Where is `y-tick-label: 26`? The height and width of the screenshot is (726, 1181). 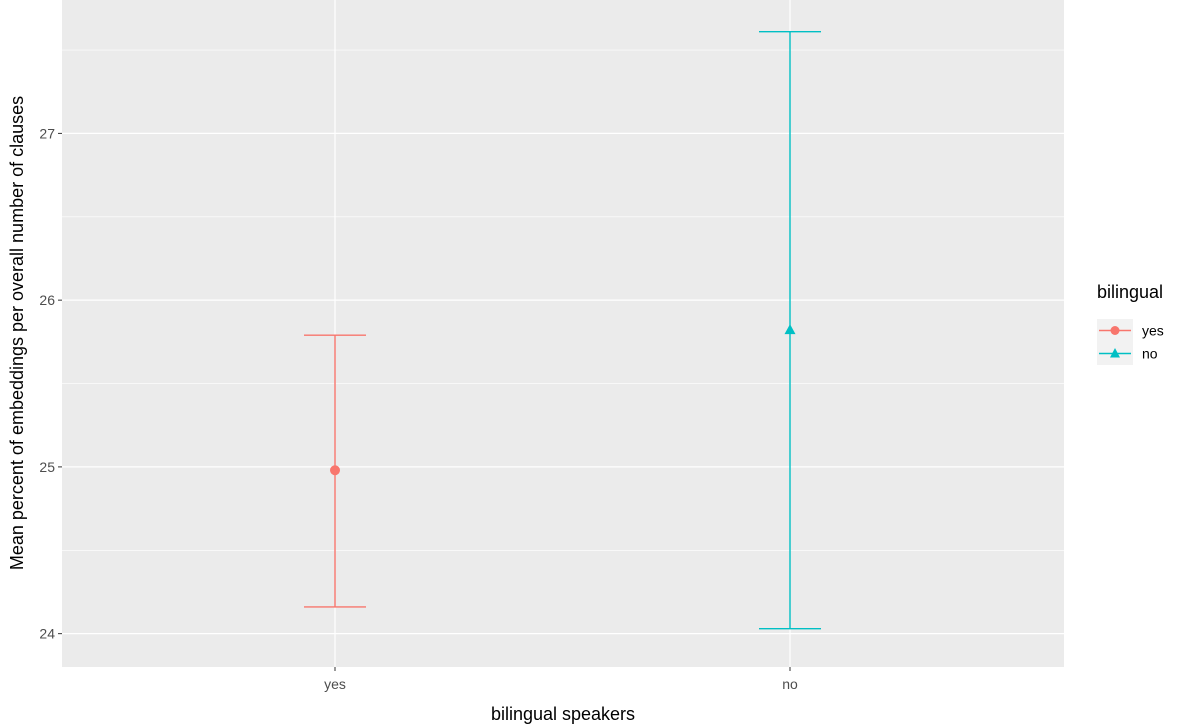
y-tick-label: 26 is located at coordinates (47, 300).